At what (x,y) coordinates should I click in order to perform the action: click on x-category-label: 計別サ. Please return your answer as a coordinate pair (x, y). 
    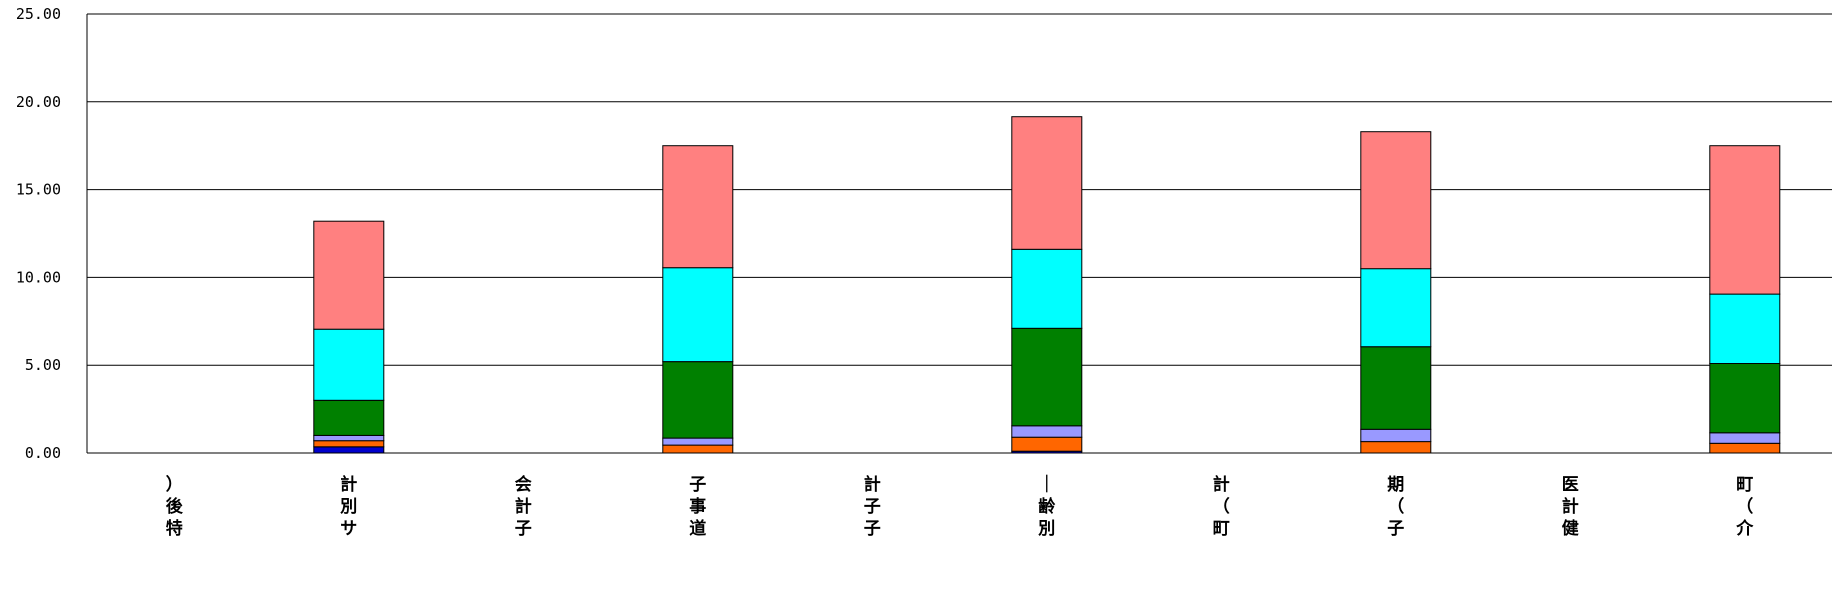
    Looking at the image, I should click on (348, 506).